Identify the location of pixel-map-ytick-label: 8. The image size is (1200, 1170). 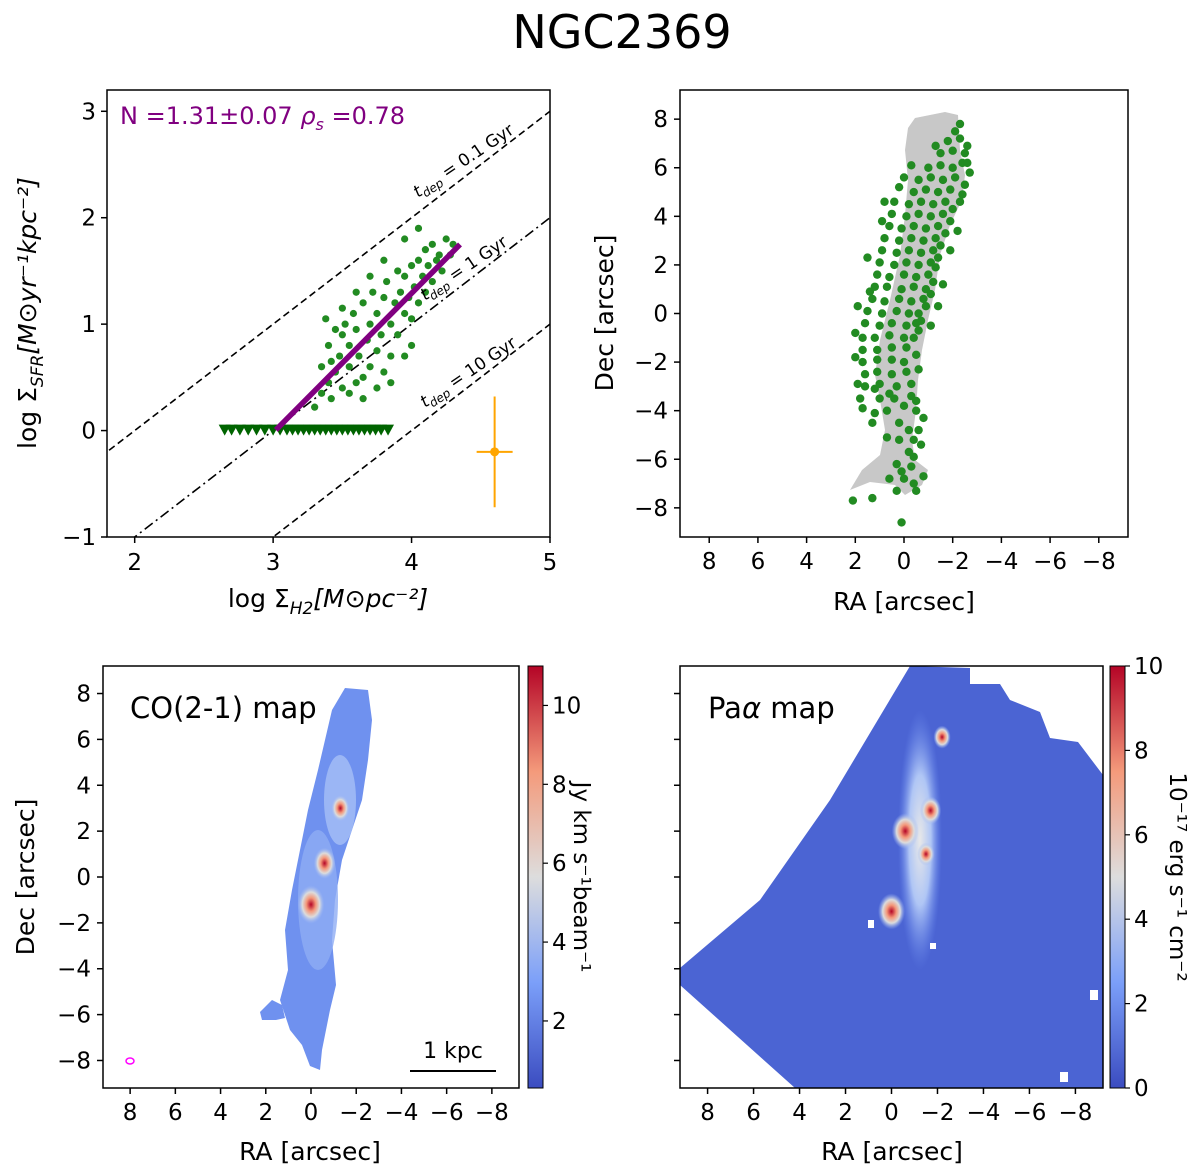
(660, 120).